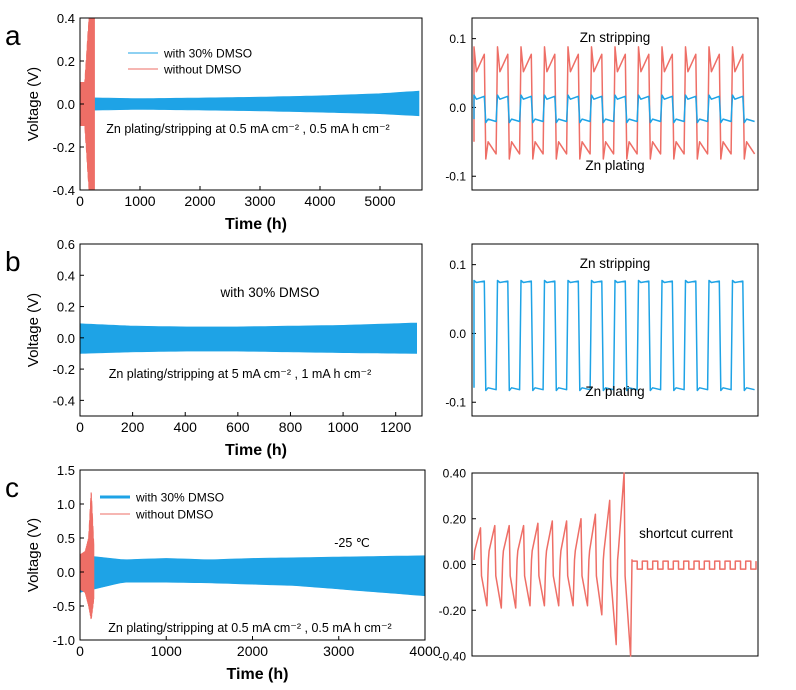 The width and height of the screenshot is (796, 690). What do you see at coordinates (190, 62) in the screenshot?
I see `legend-a: with 30% DMSO without DMSO` at bounding box center [190, 62].